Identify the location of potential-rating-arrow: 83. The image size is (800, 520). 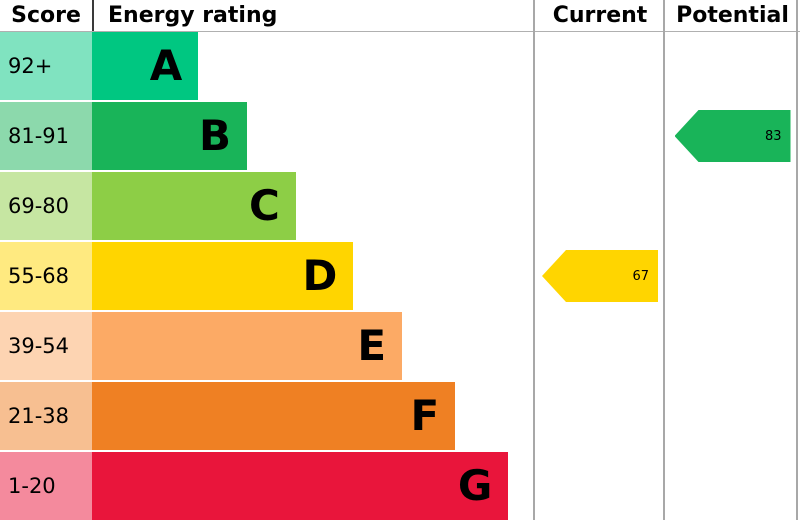
(732, 136).